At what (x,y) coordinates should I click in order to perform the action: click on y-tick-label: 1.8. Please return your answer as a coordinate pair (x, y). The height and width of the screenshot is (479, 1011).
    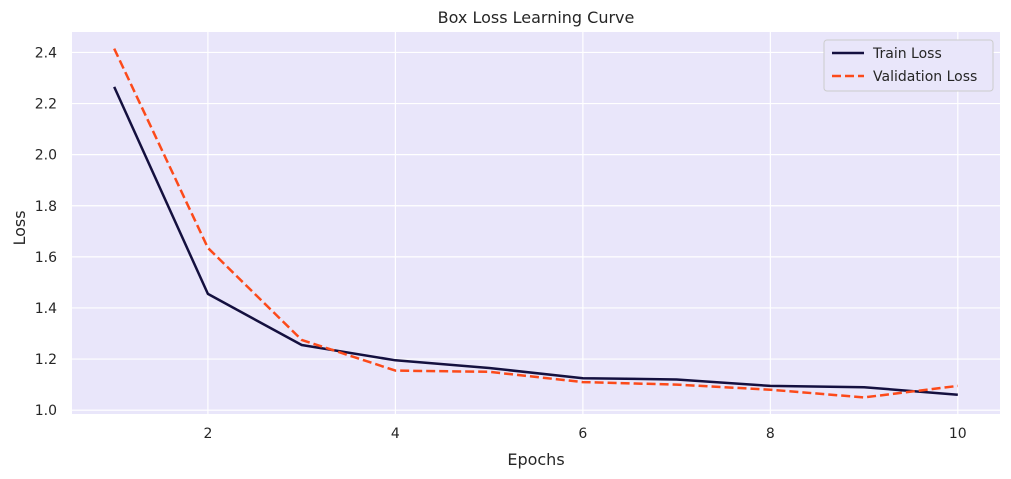
    Looking at the image, I should click on (46, 207).